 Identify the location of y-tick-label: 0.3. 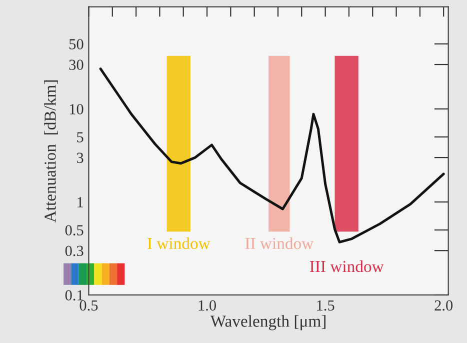
(74, 251).